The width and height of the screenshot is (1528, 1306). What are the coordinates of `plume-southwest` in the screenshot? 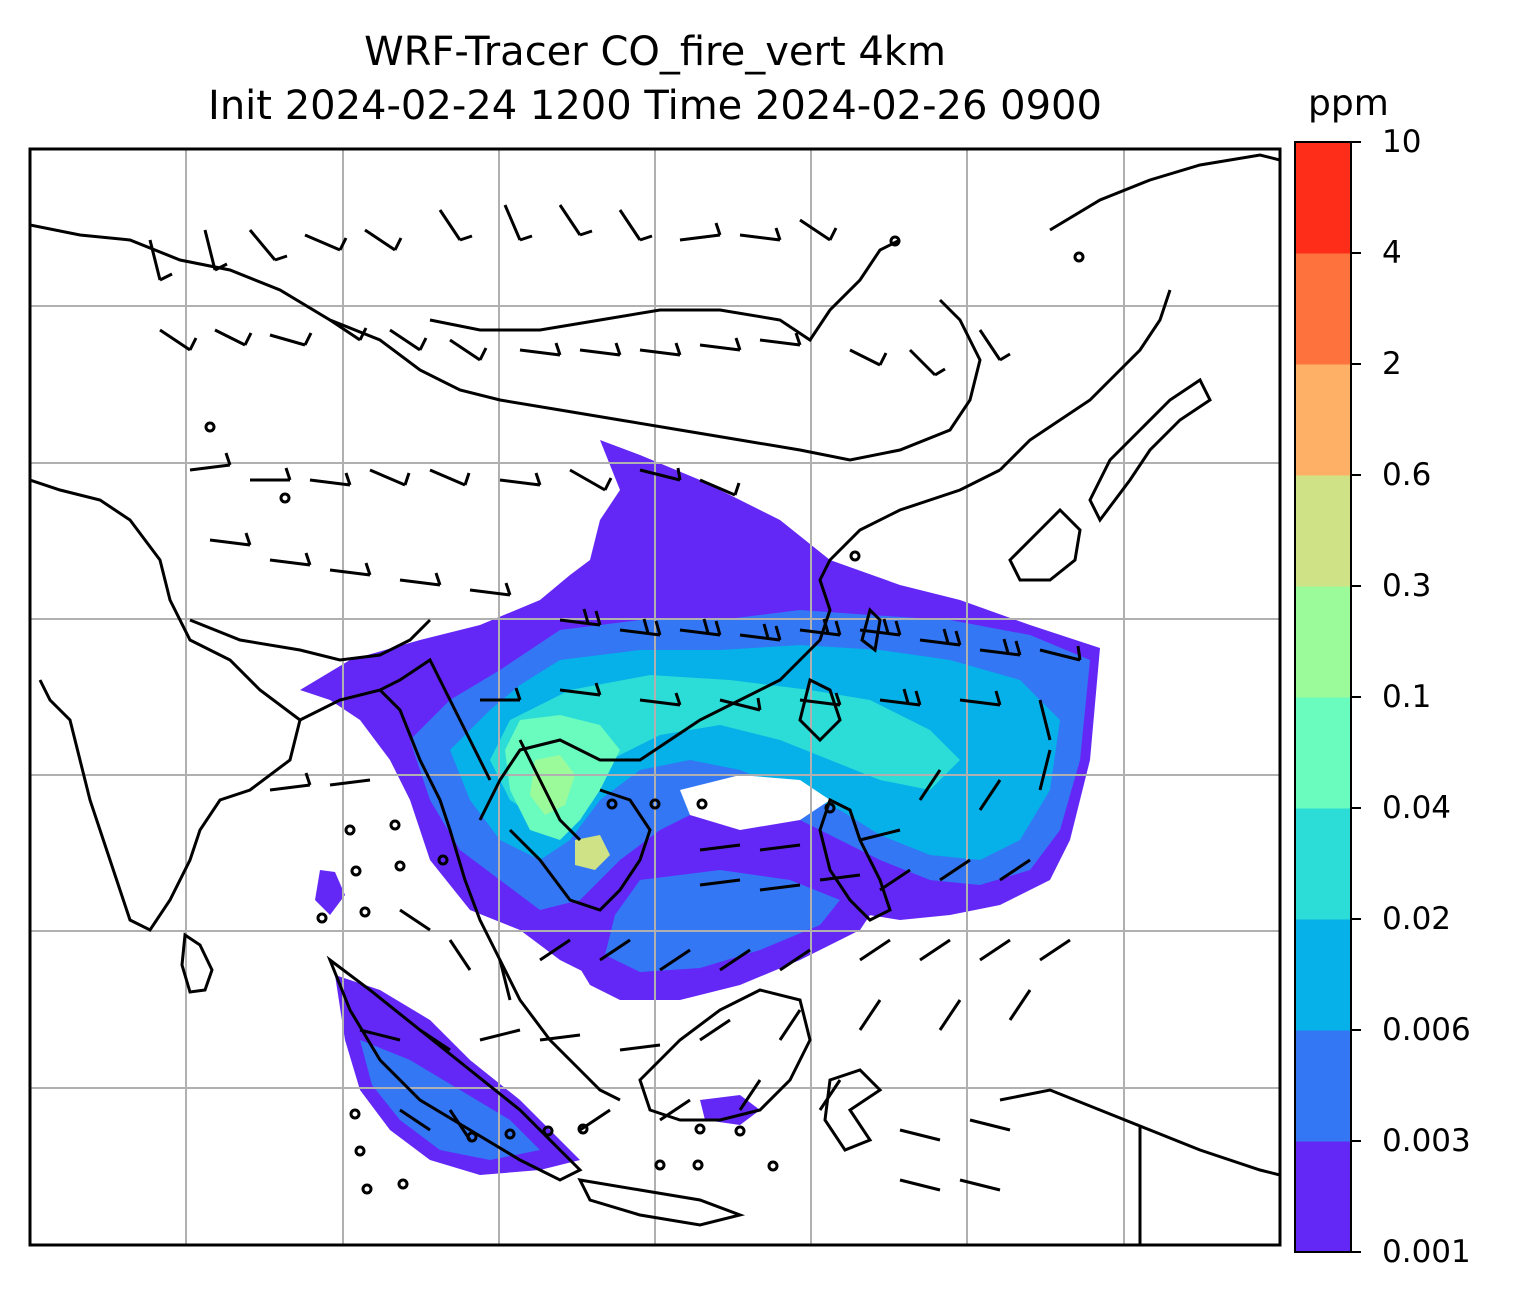 It's located at (457, 1075).